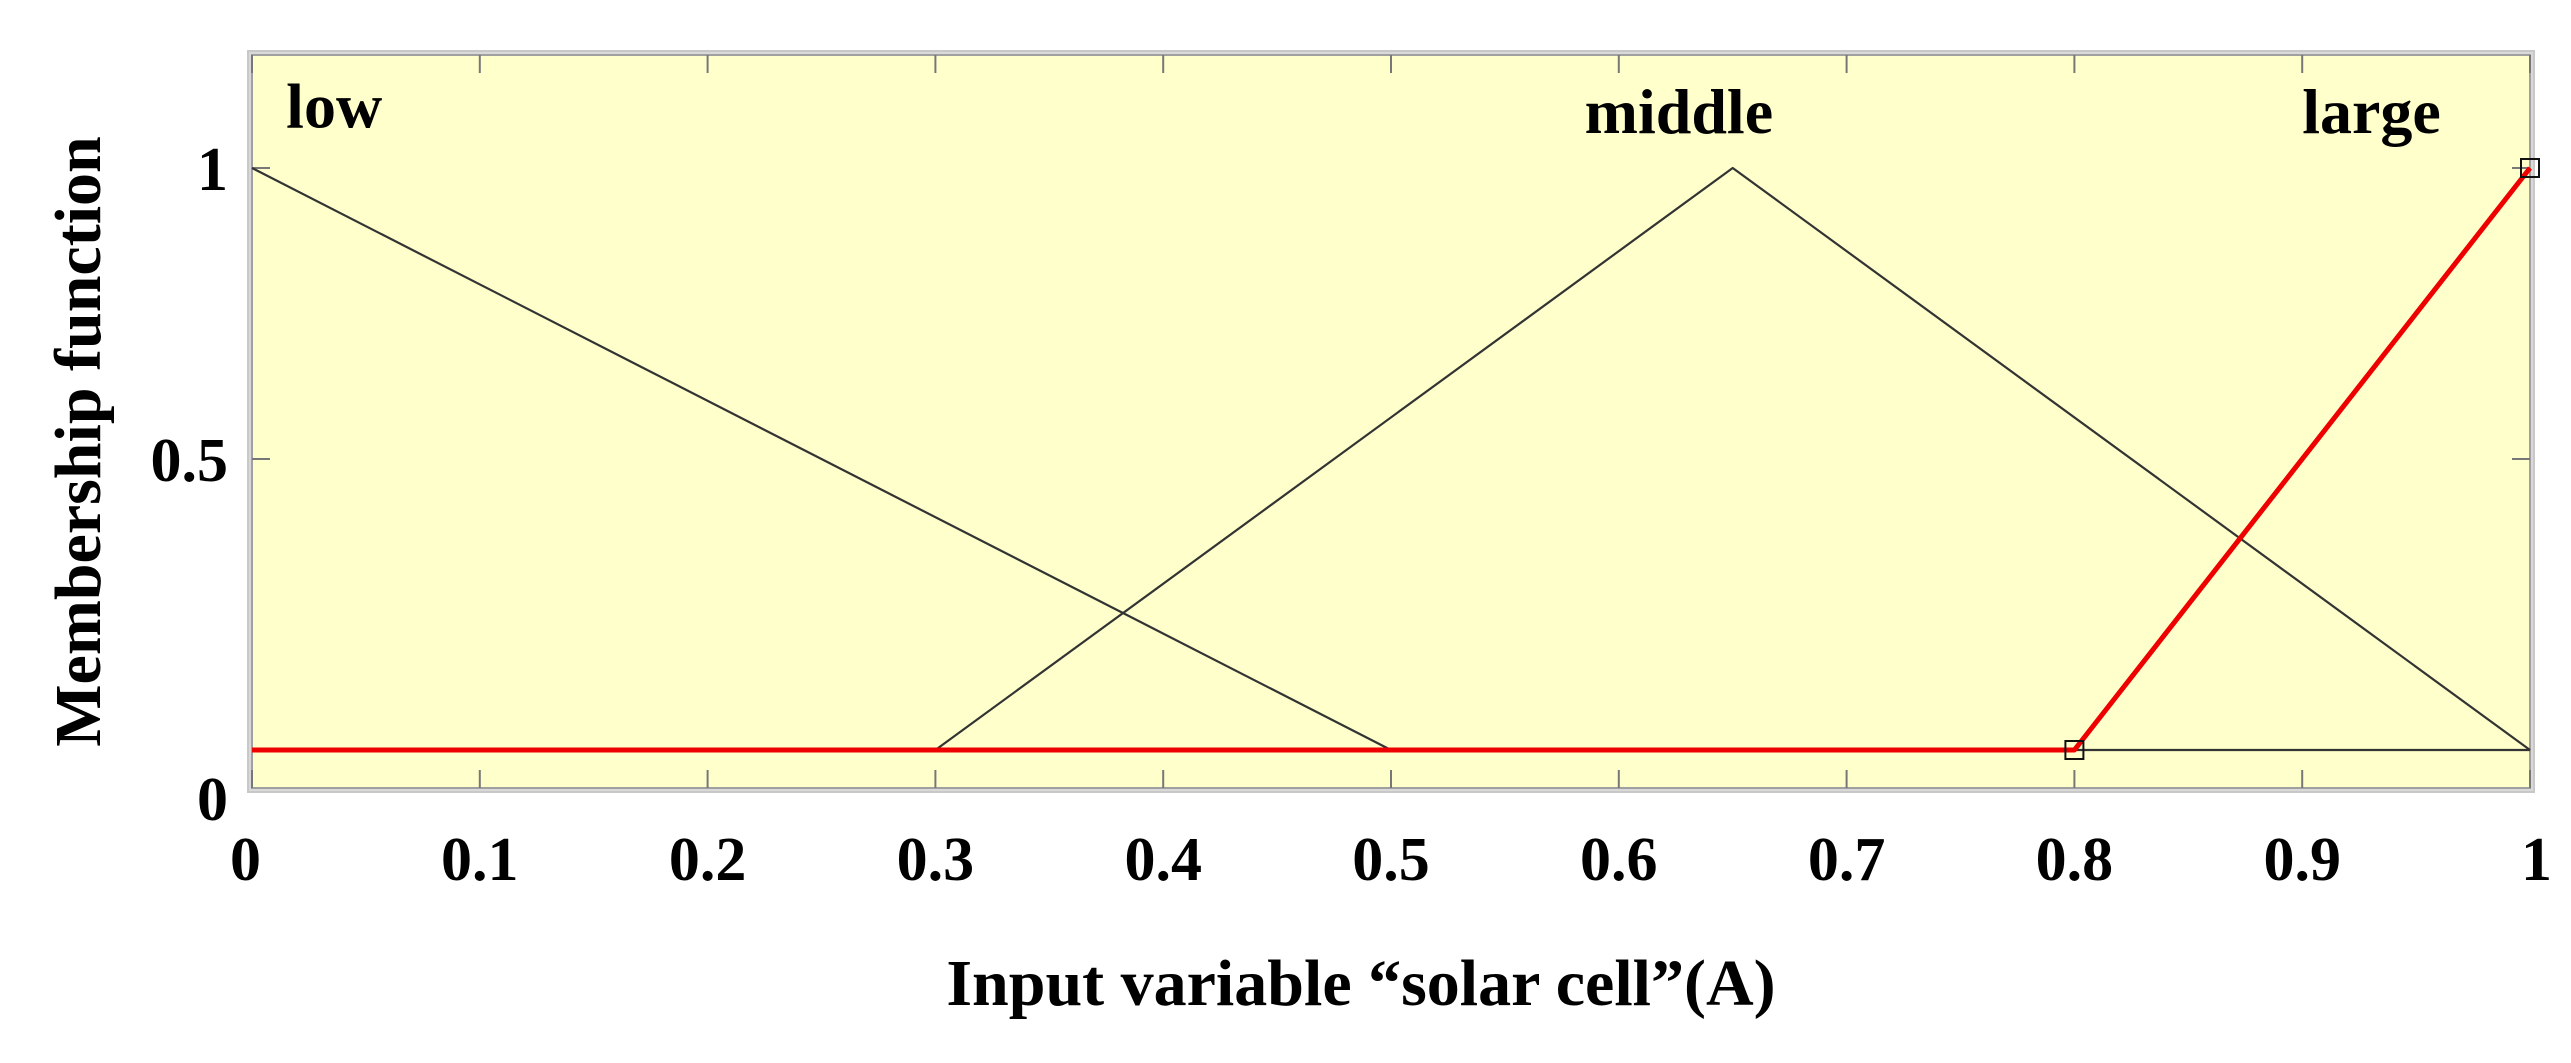 The width and height of the screenshot is (2571, 1063). Describe the element at coordinates (1391, 860) in the screenshot. I see `x-tick-label: 0.5` at that location.